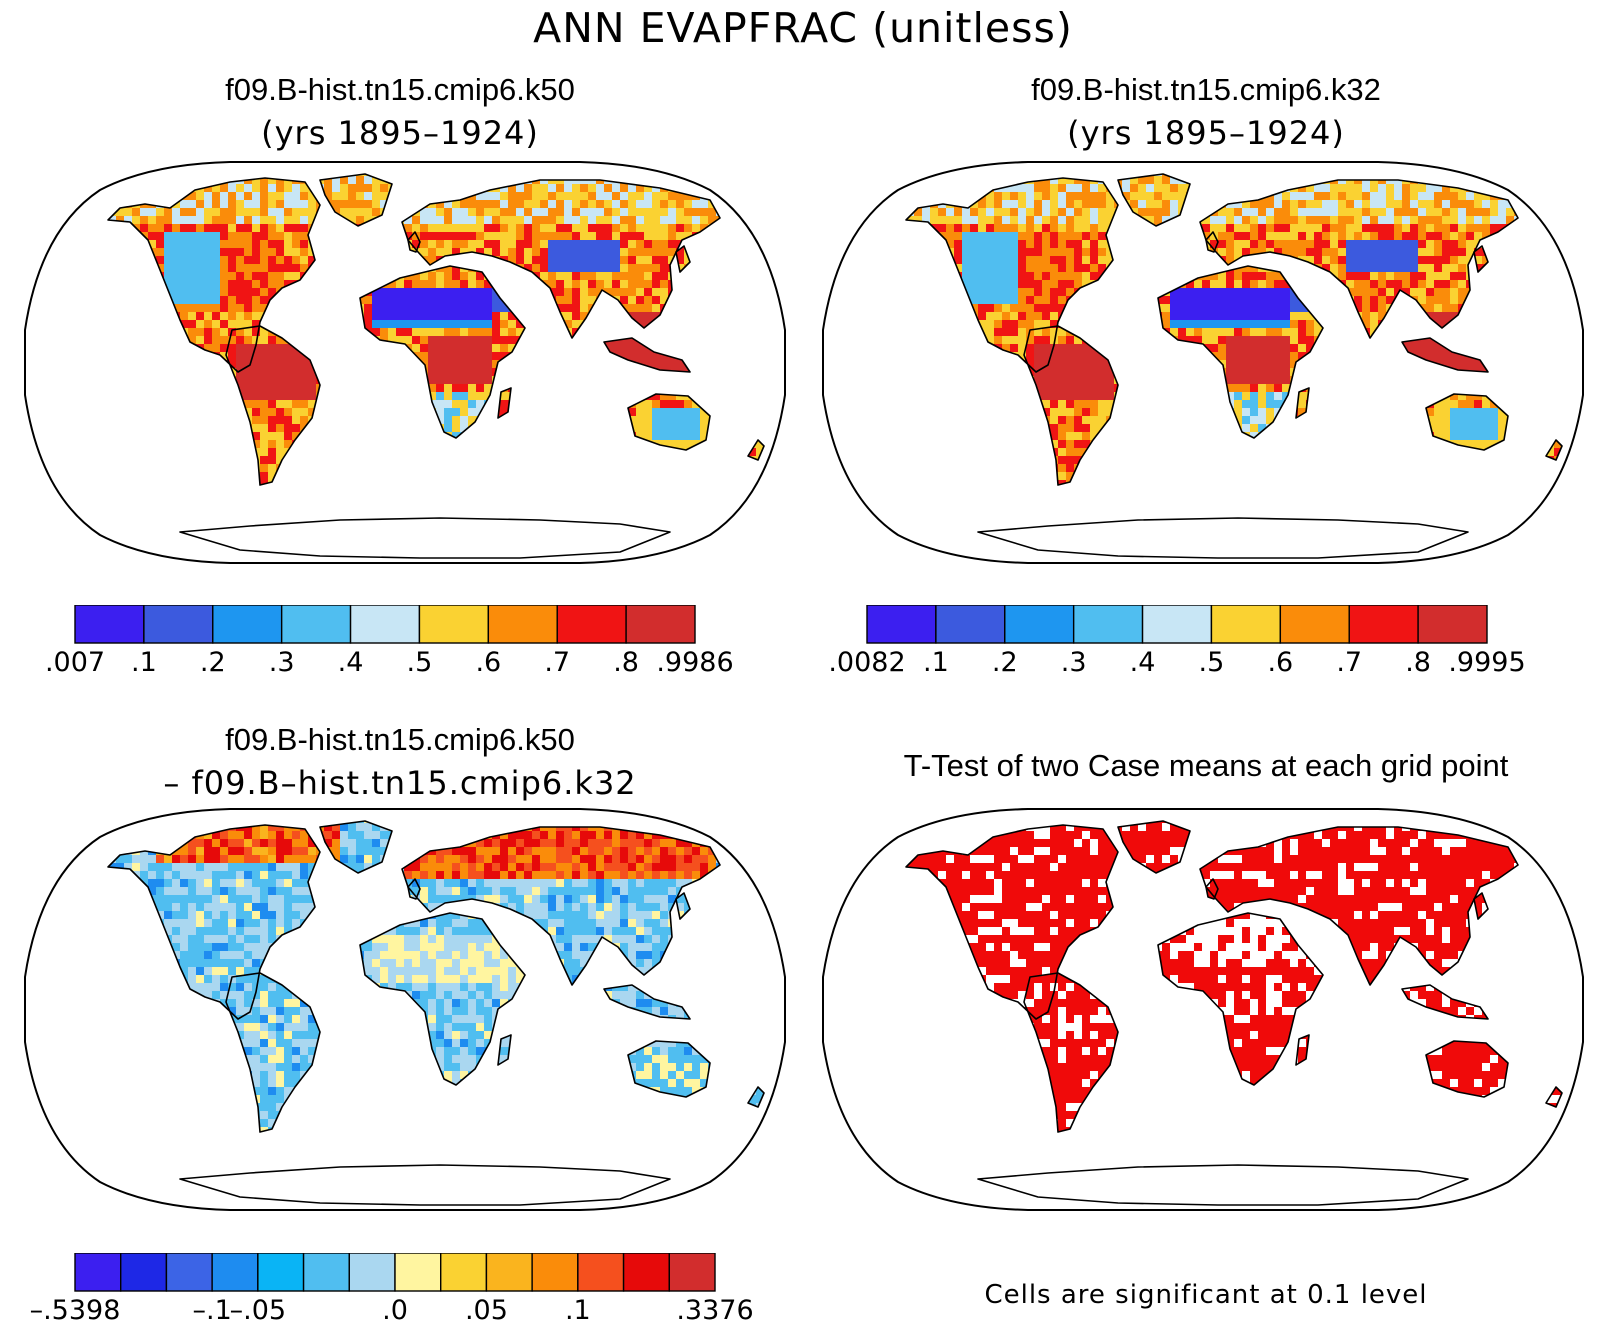 The width and height of the screenshot is (1606, 1327). Describe the element at coordinates (626, 662) in the screenshot. I see `colorbar-tick-label: .8` at that location.